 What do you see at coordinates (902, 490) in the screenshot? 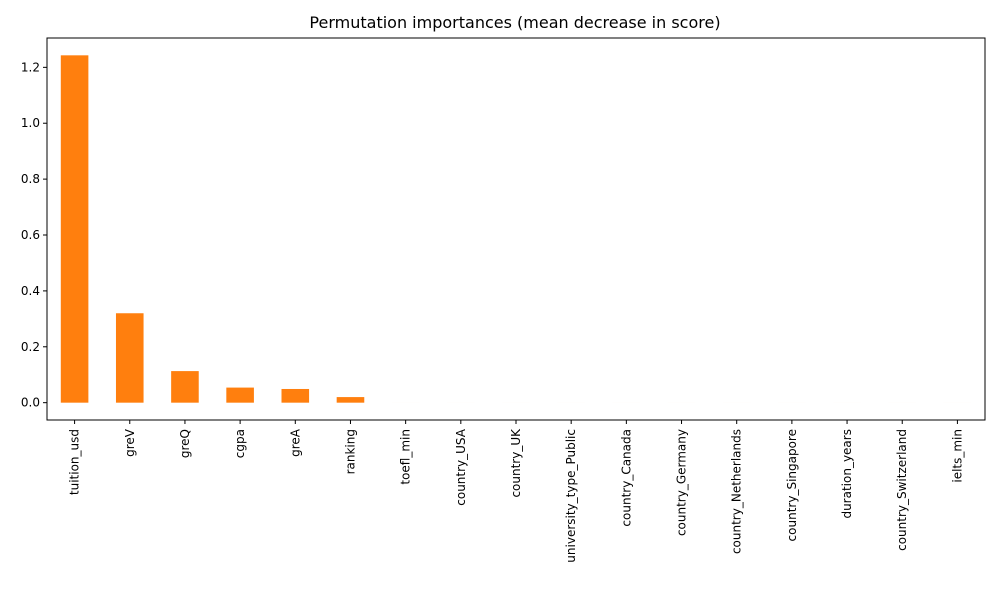
I see `x-tick-label: country_Switzerland` at bounding box center [902, 490].